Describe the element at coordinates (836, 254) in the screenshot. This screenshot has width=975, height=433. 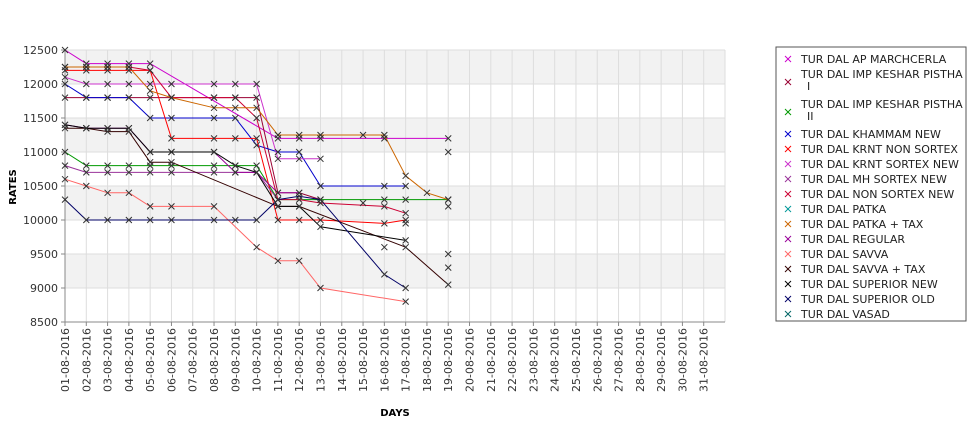
I see `legend-item: TUR DAL SAVVA` at that location.